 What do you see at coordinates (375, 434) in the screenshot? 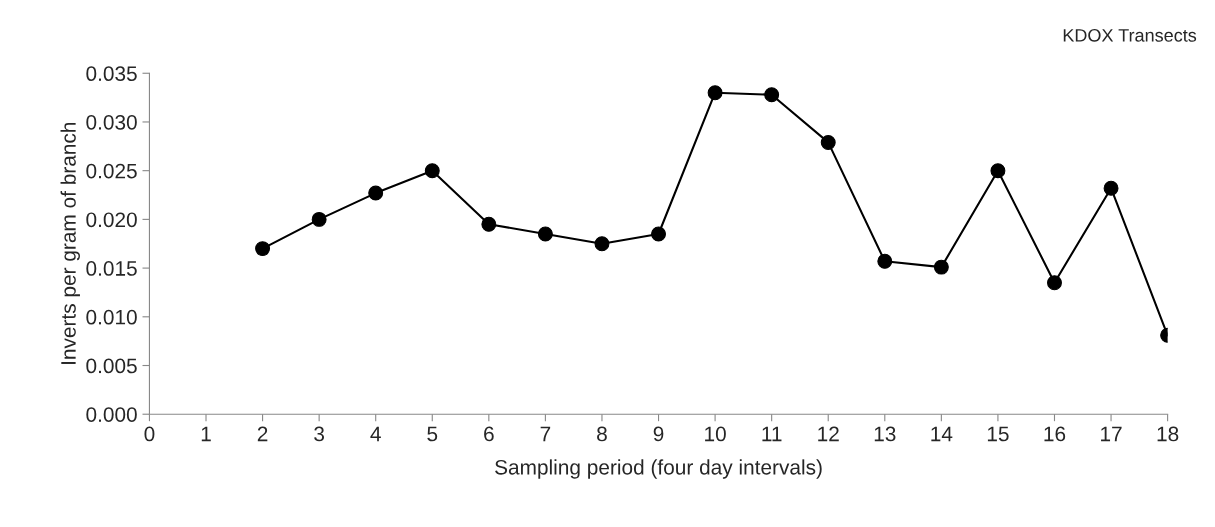
I see `x-tick-label: 4` at bounding box center [375, 434].